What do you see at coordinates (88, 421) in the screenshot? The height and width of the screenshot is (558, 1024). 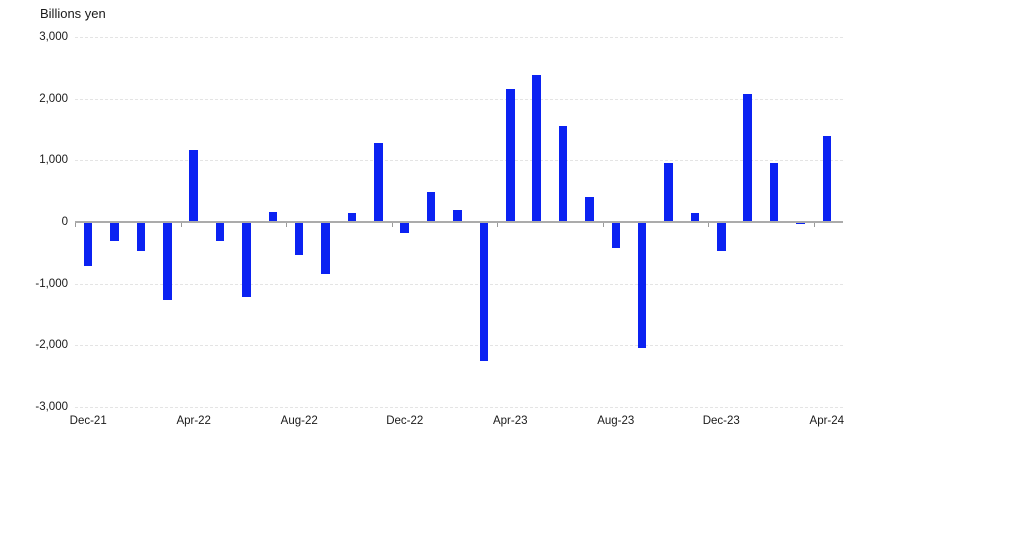 I see `x-axis-label-Dec-21: Dec-21` at bounding box center [88, 421].